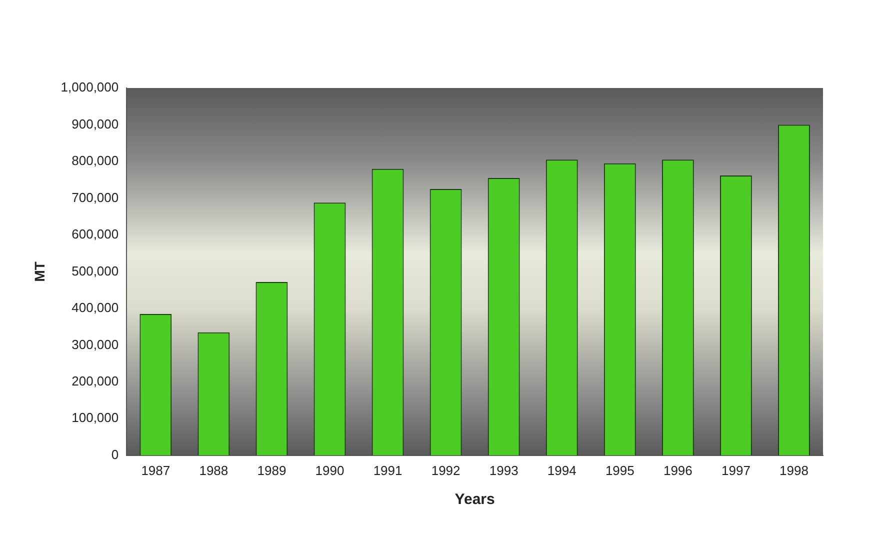  I want to click on y-tick-label: 300,000, so click(95, 344).